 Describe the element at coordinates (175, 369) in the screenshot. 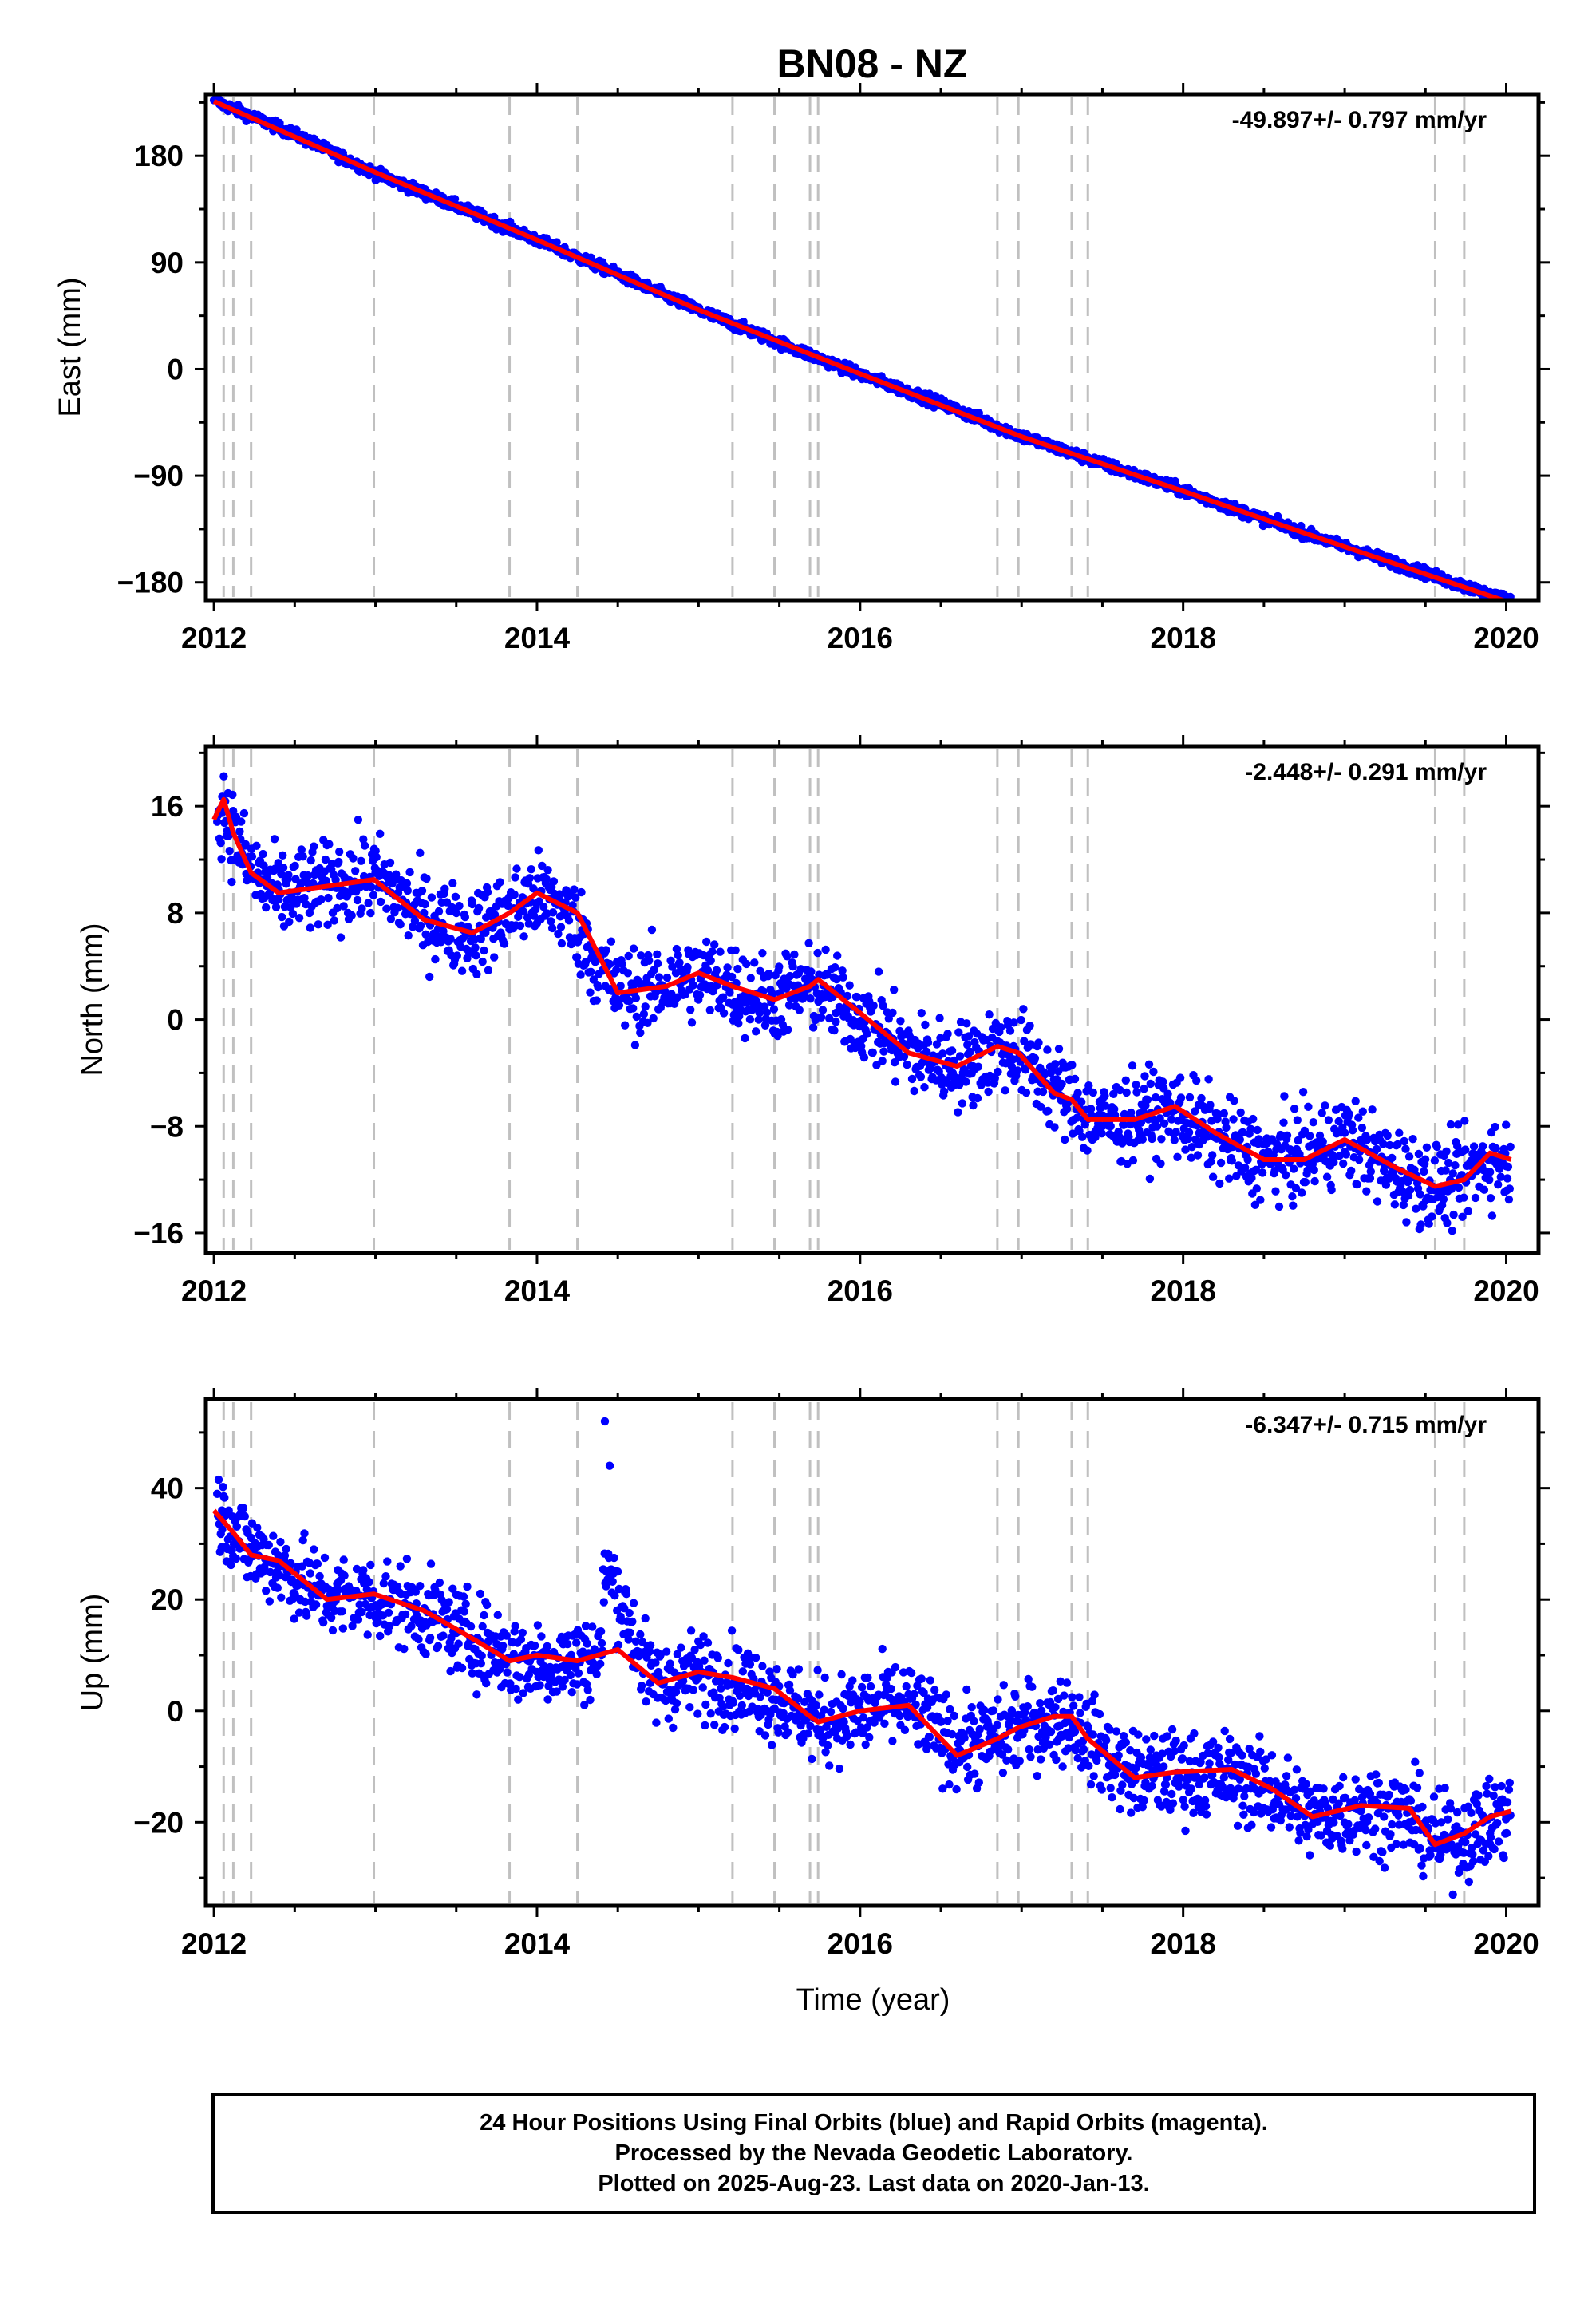

I see `east-ytick-label-2: 0` at that location.